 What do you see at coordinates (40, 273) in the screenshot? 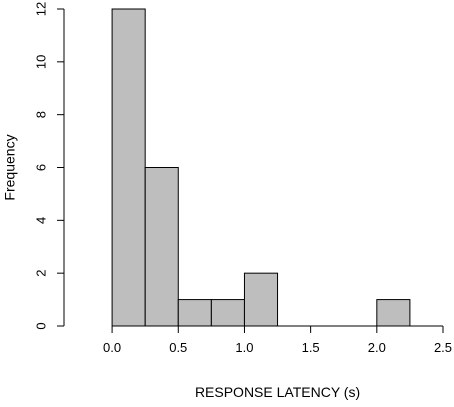
I see `y-tick-label-1: 2` at bounding box center [40, 273].